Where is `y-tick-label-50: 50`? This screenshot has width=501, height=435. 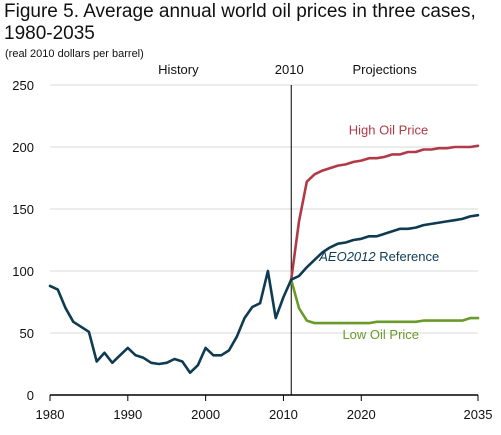 y-tick-label-50: 50 is located at coordinates (27, 333).